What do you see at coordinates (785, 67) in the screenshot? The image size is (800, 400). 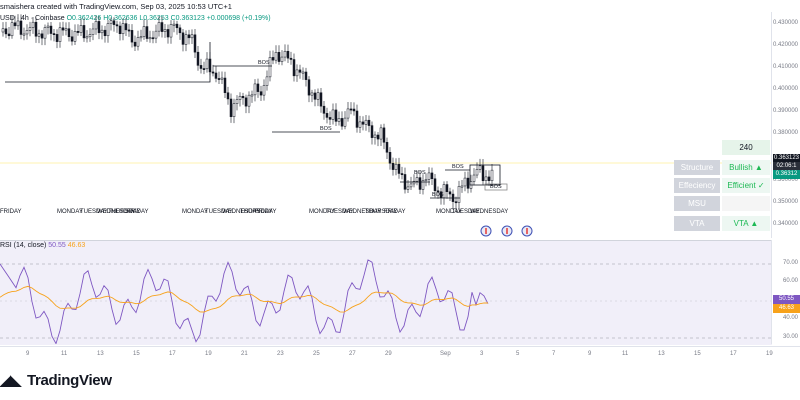 I see `price-tick: 0.410000` at bounding box center [785, 67].